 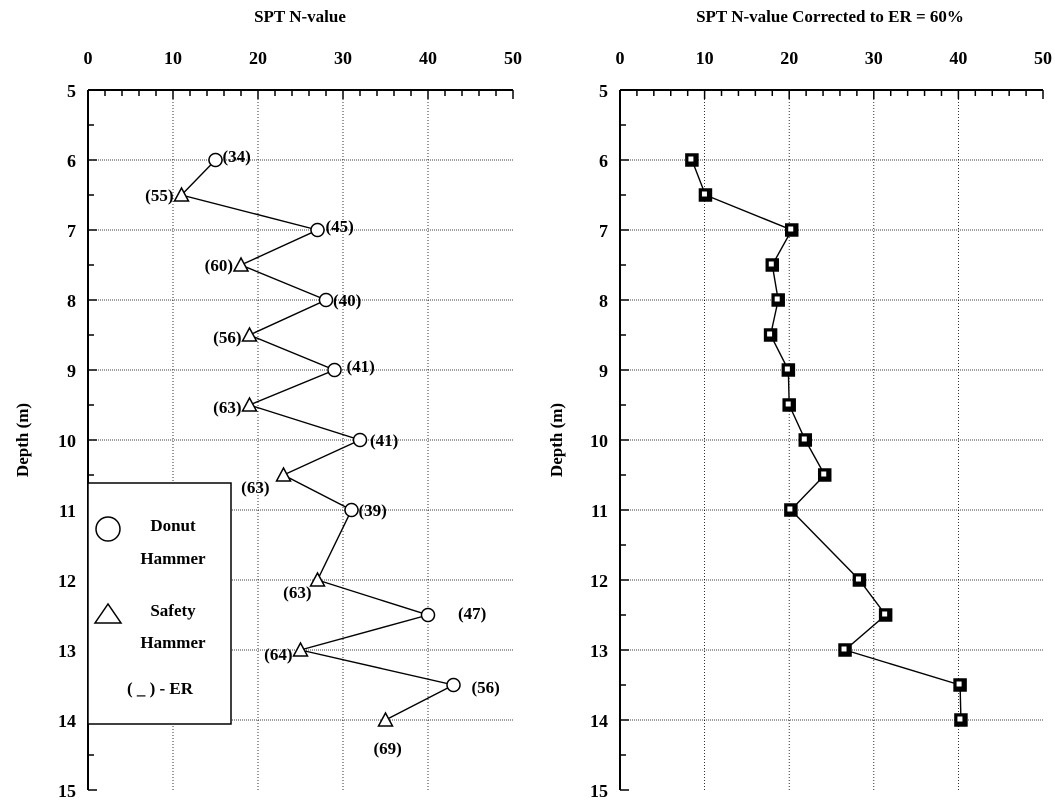 What do you see at coordinates (173, 525) in the screenshot?
I see `legend-label: Donut` at bounding box center [173, 525].